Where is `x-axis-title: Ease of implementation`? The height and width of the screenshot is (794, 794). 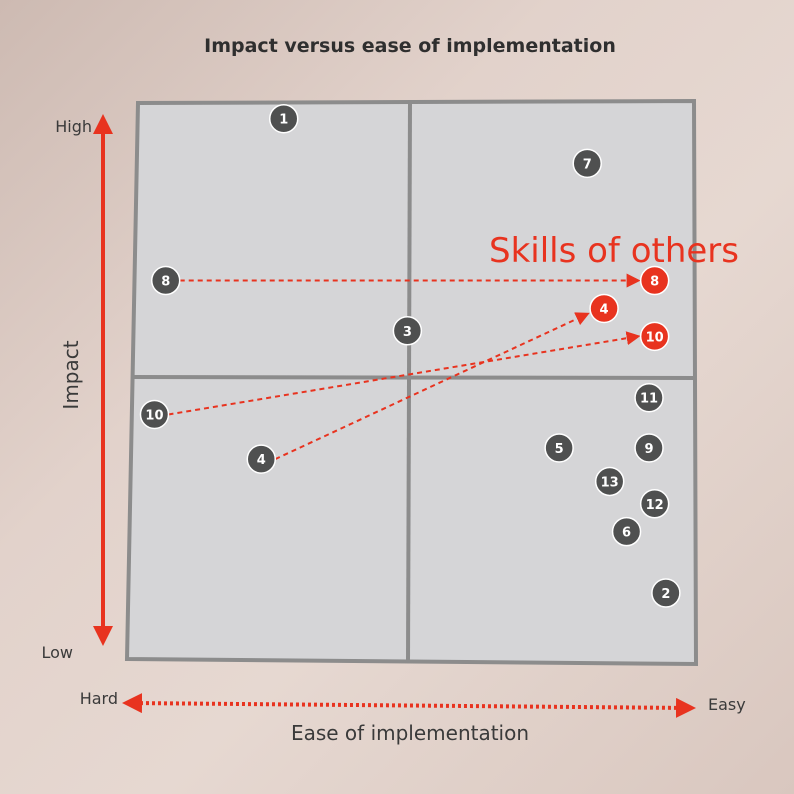
x-axis-title: Ease of implementation is located at coordinates (410, 733).